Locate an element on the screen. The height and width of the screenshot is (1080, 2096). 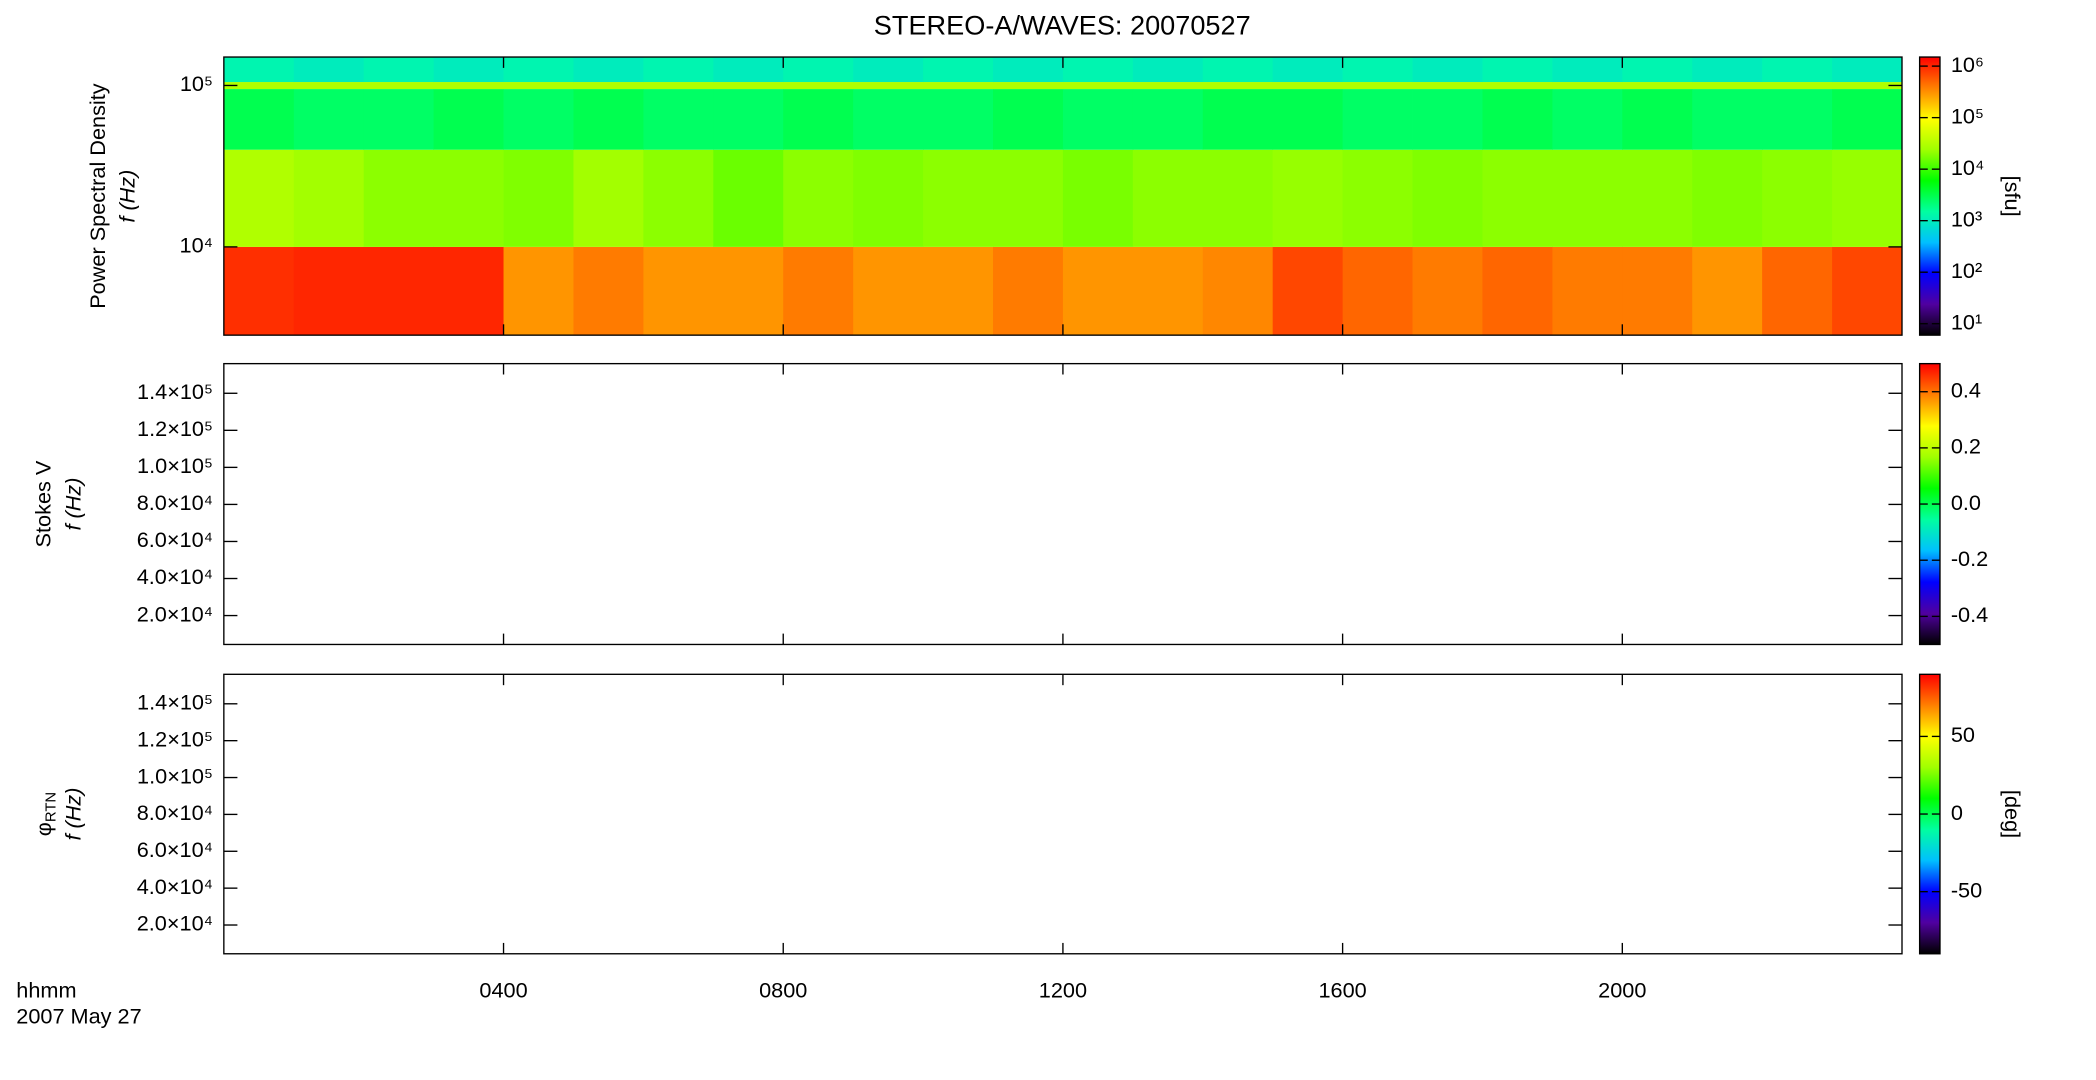
y-axis-label: Power Spectral Density is located at coordinates (97, 196).